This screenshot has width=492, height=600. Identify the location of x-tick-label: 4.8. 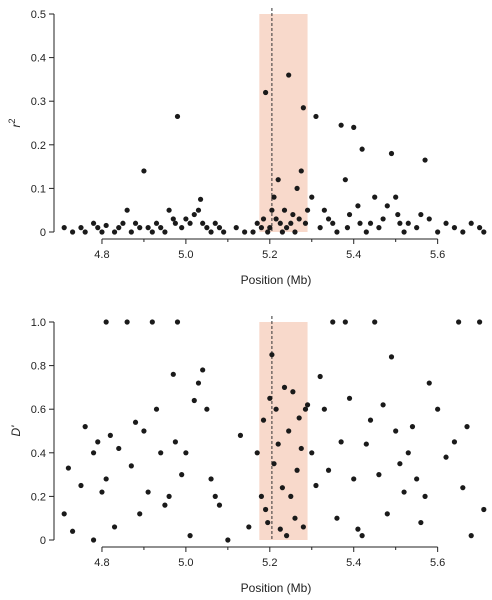
(101, 563).